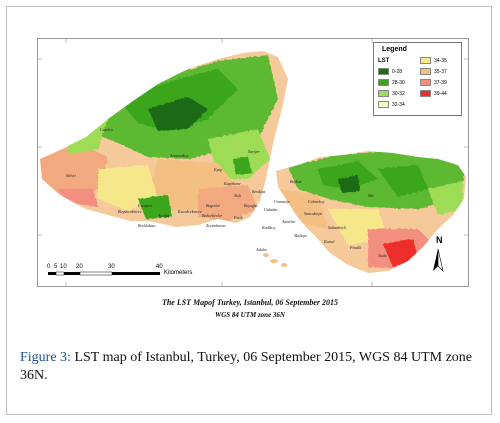 The image size is (500, 423). I want to click on legend-subtitle: LST, so click(384, 61).